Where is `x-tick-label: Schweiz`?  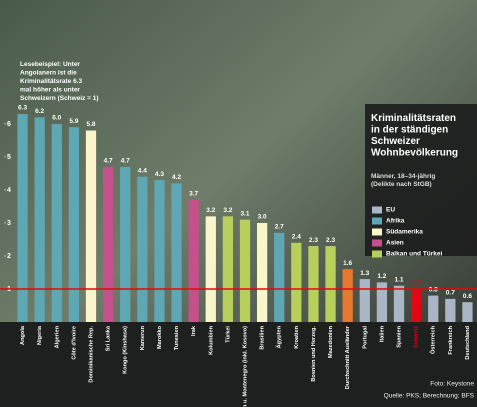
x-tick-label: Schweiz is located at coordinates (417, 337).